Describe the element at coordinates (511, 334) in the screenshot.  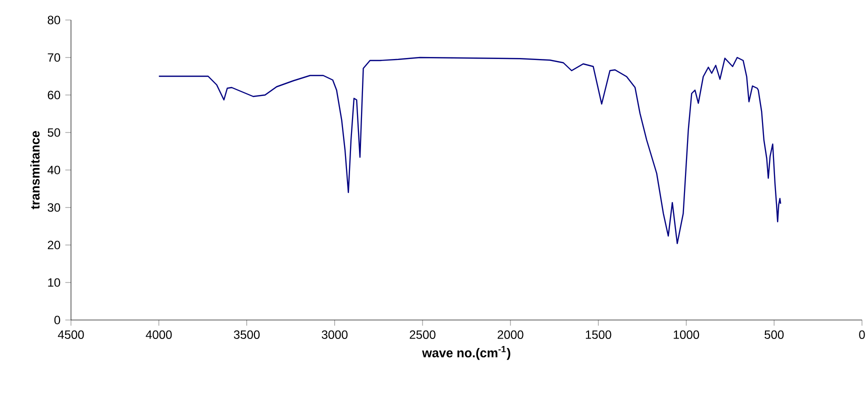
I see `x-tick-label: 2000` at that location.